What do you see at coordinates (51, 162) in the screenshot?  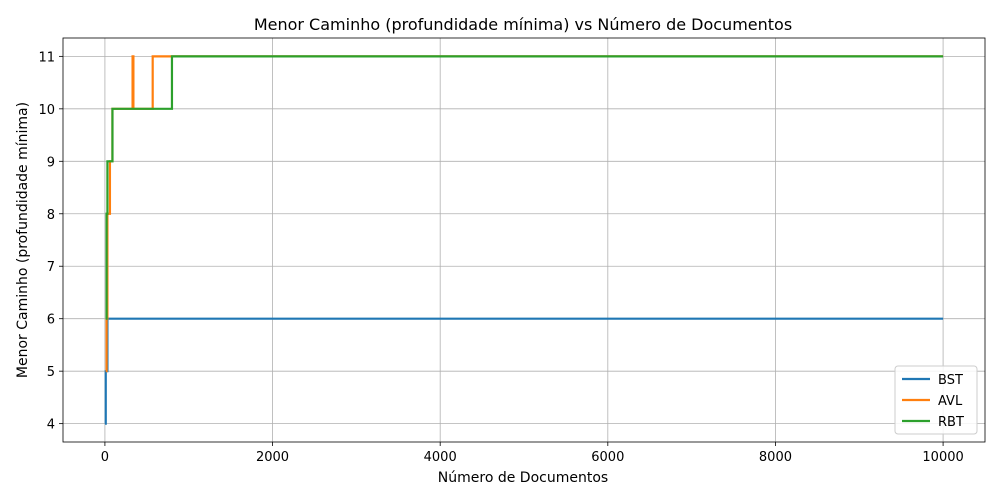 I see `y-tick-label: 9` at bounding box center [51, 162].